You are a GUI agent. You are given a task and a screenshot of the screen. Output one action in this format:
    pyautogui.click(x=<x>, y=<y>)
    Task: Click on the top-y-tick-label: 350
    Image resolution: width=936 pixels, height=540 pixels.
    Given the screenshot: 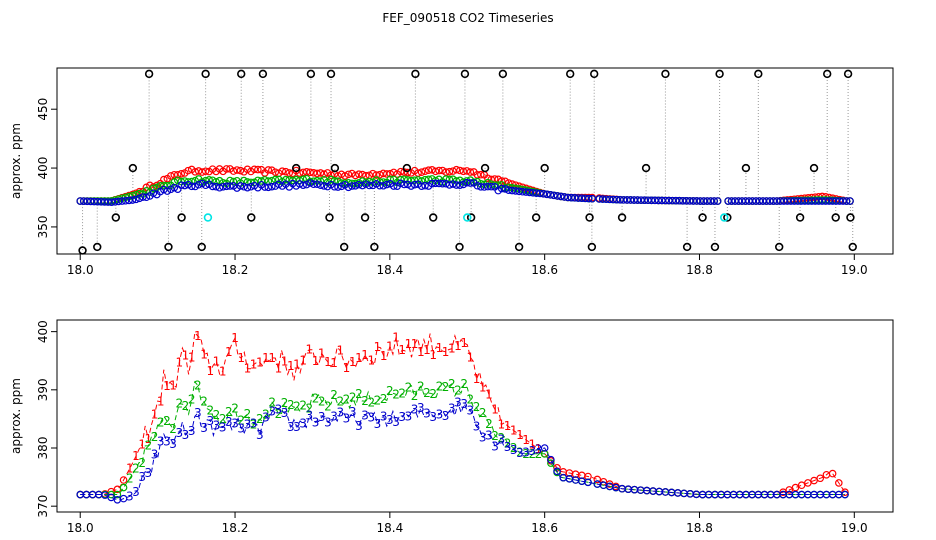 What is the action you would take?
    pyautogui.click(x=43, y=226)
    